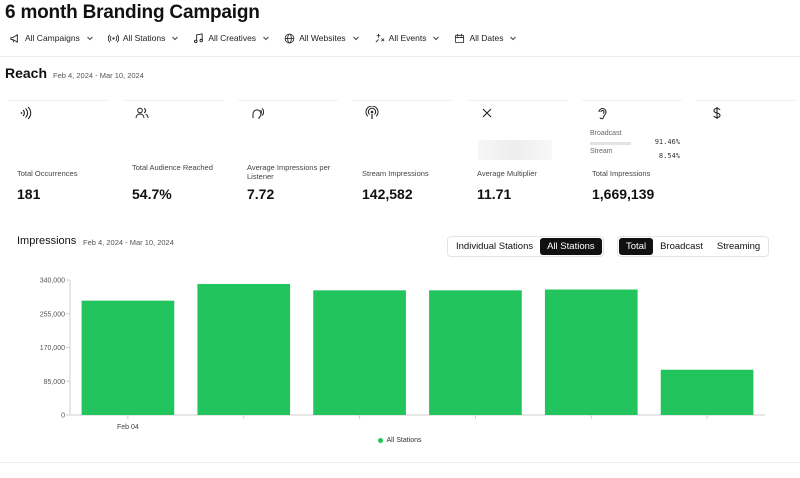 Image resolution: width=800 pixels, height=478 pixels. Describe the element at coordinates (55, 382) in the screenshot. I see `y-tick-label: 85,000` at that location.